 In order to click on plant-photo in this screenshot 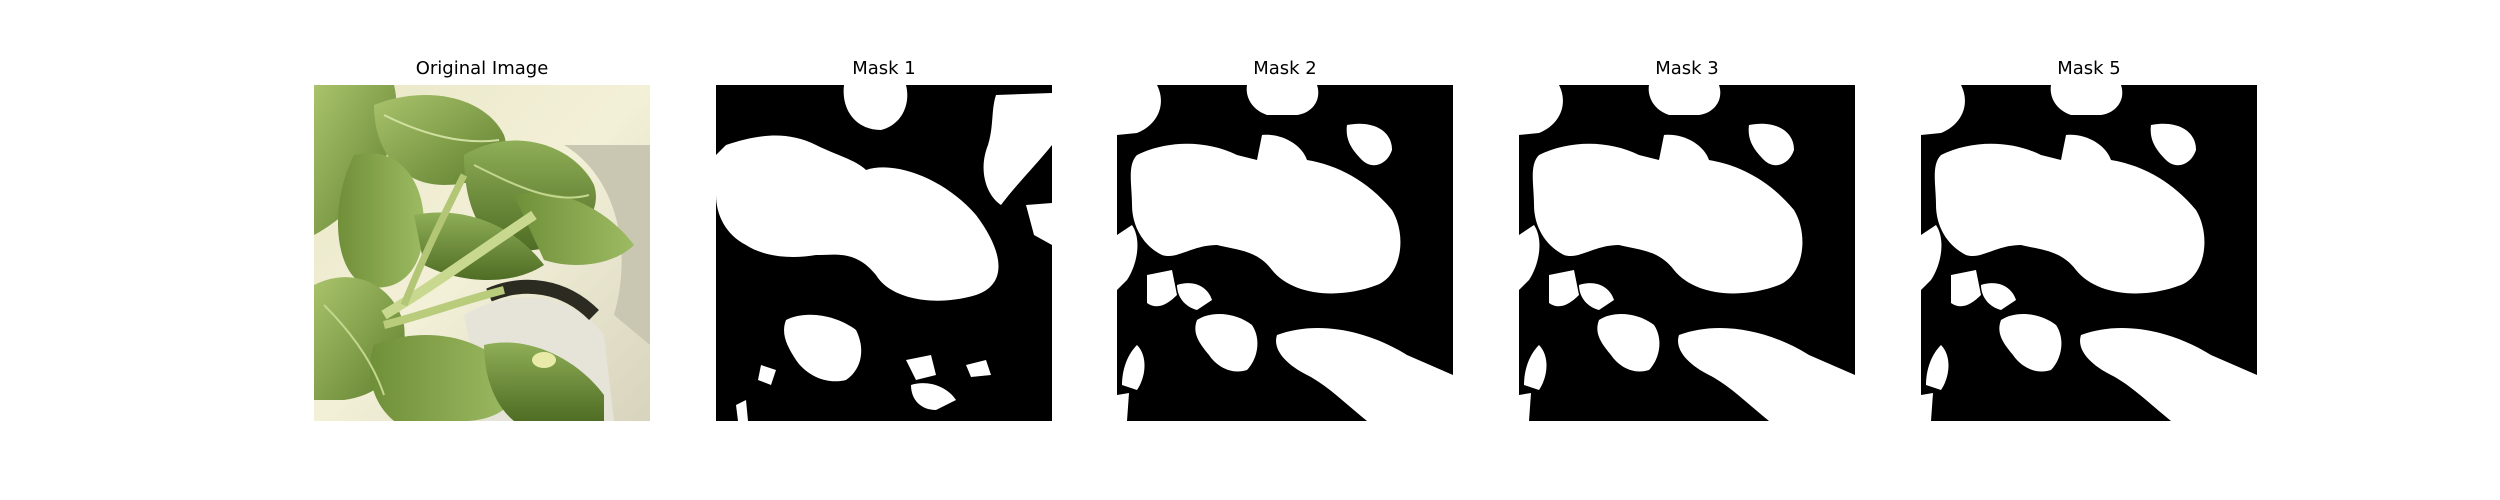, I will do `click(482, 253)`.